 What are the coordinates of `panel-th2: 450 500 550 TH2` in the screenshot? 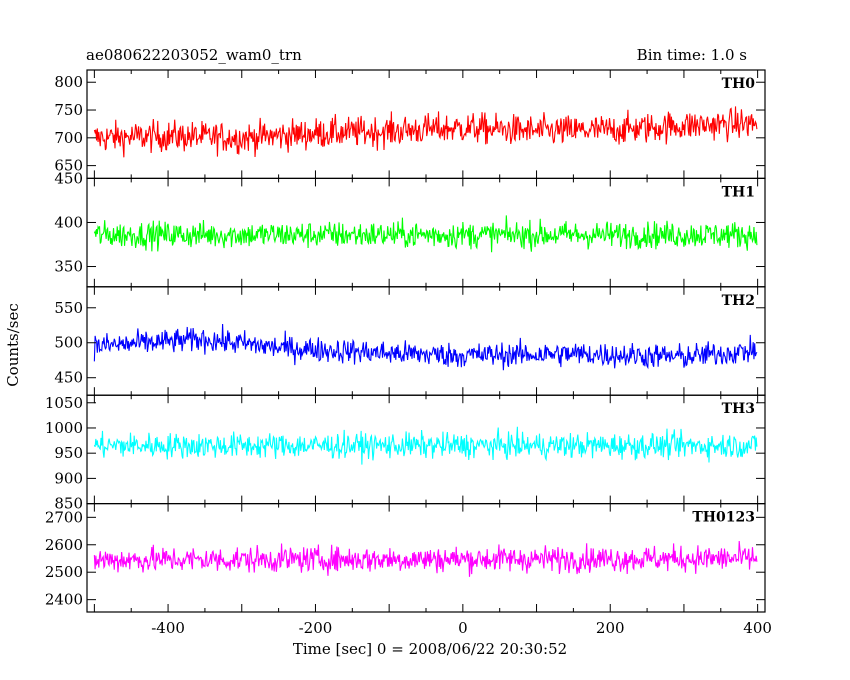 It's located at (410, 341).